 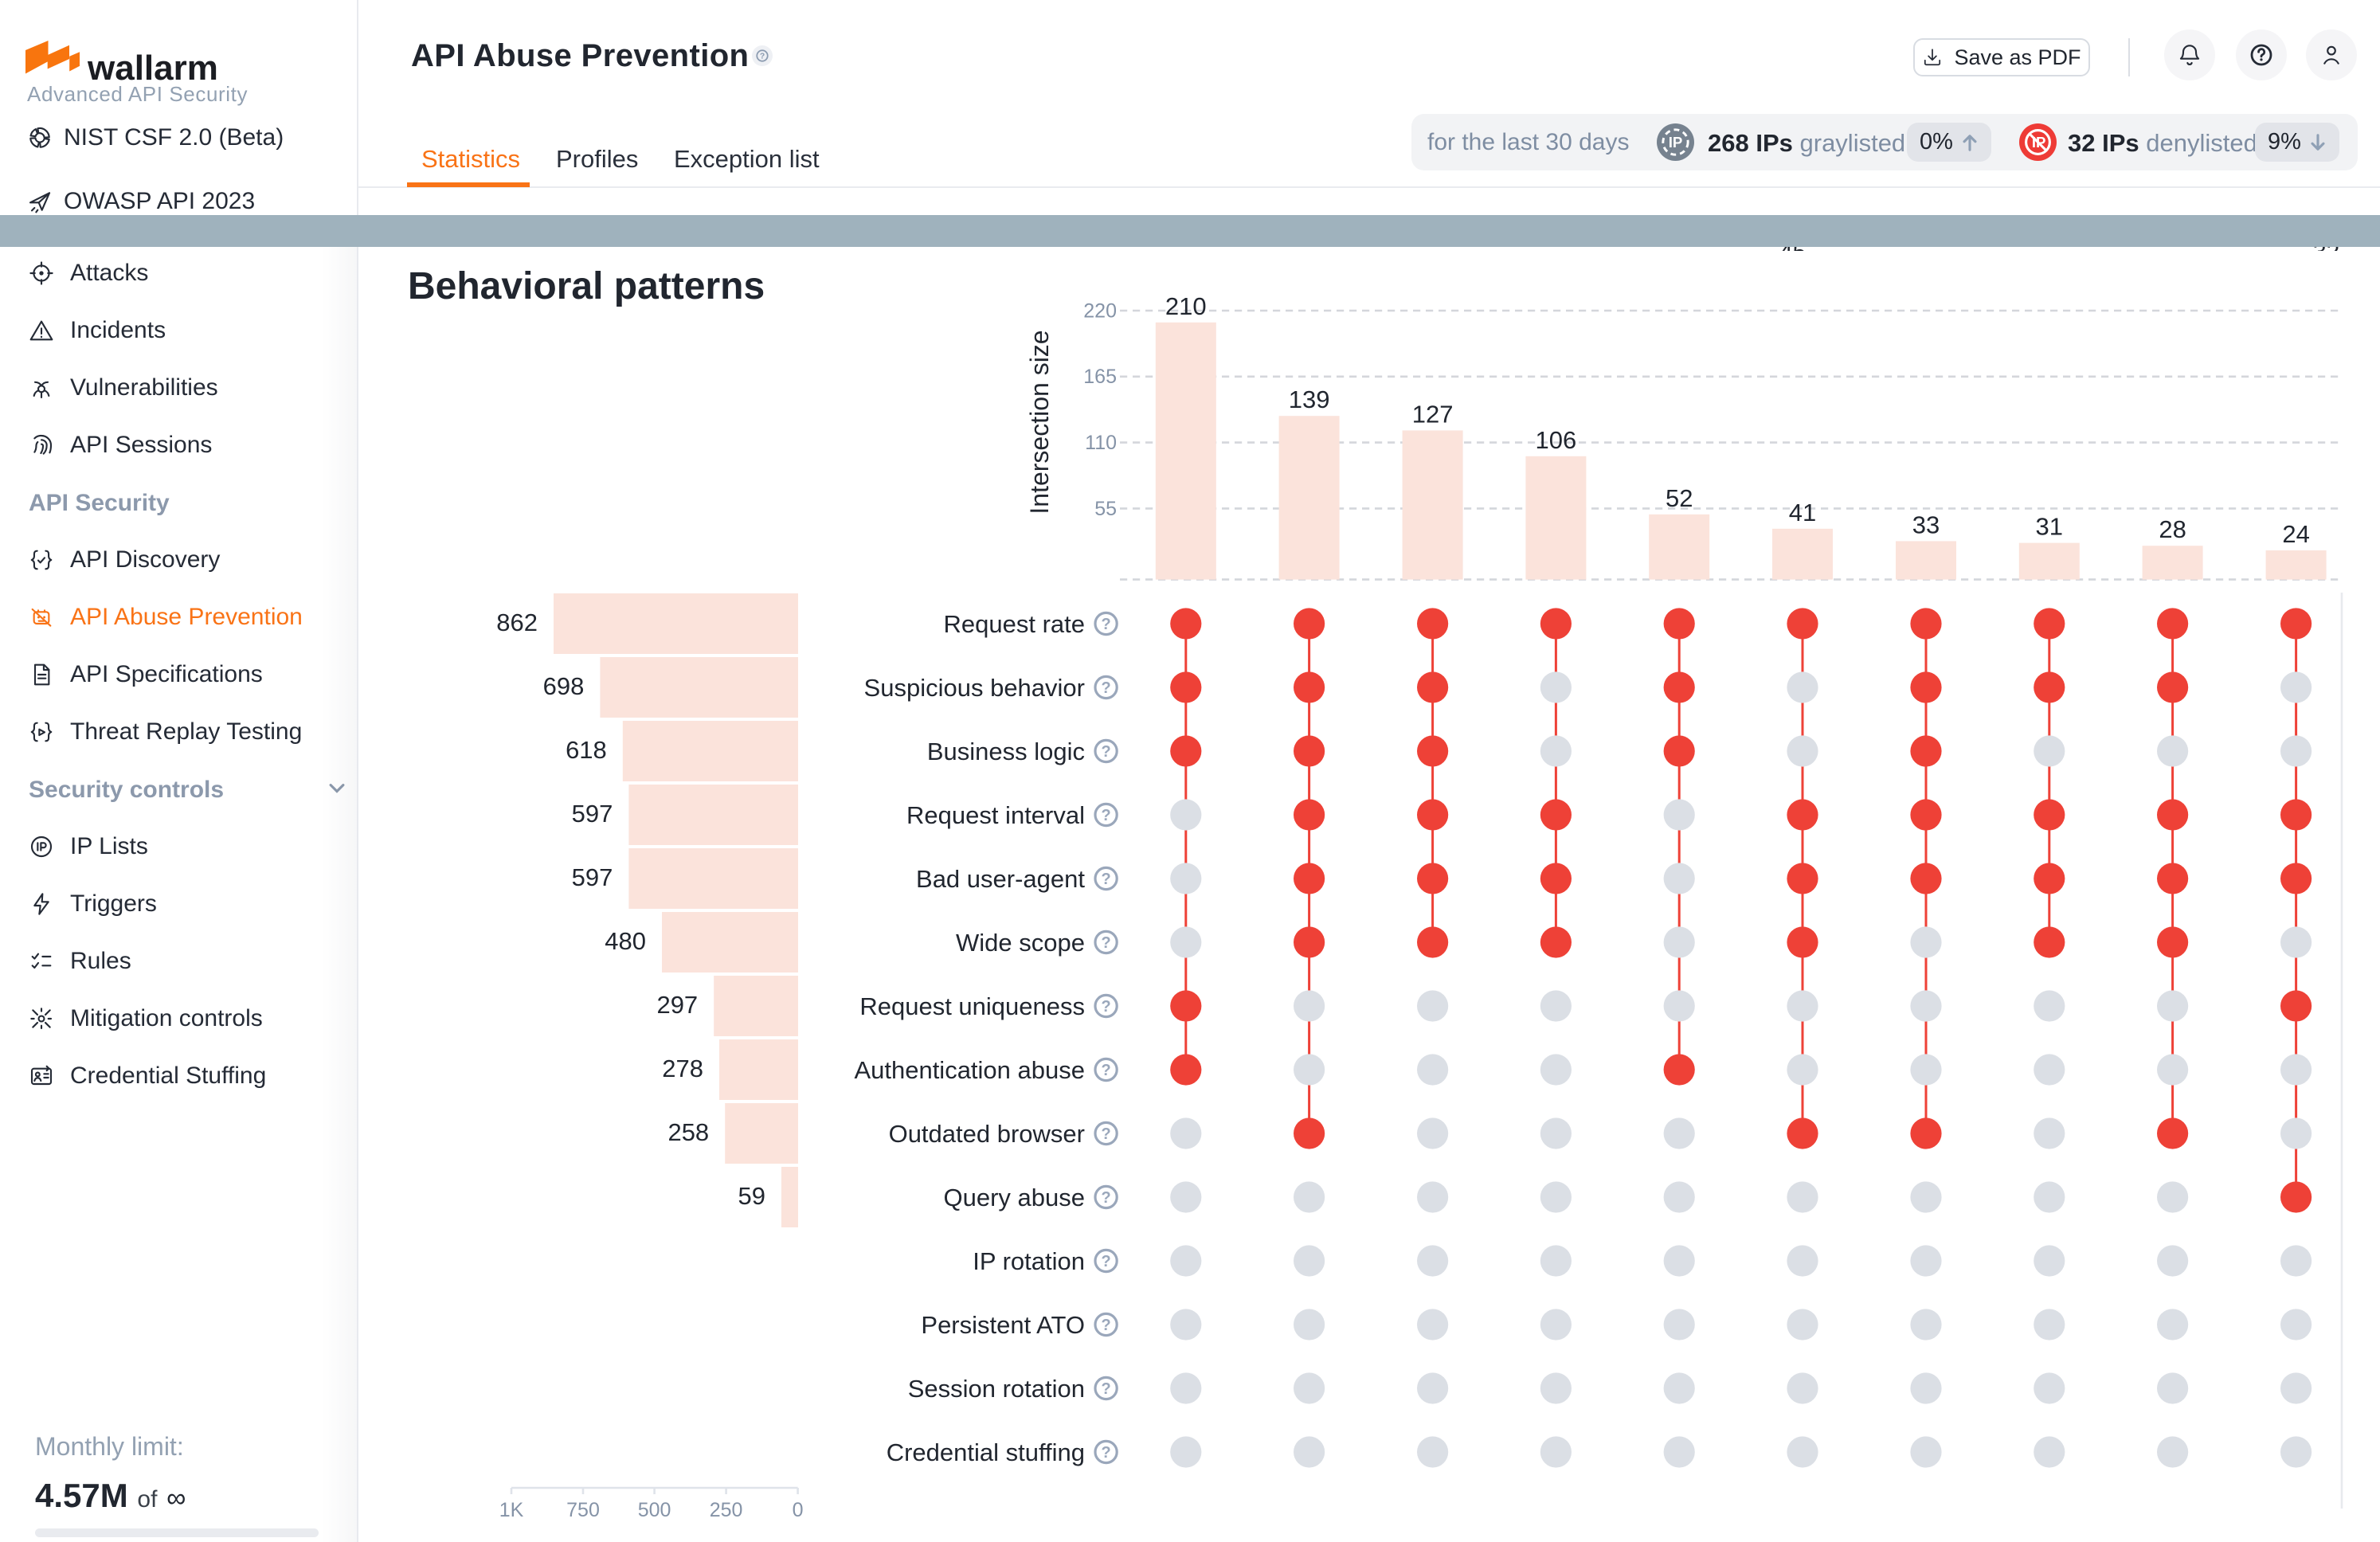 What do you see at coordinates (1100, 311) in the screenshot?
I see `svg-text: 220` at bounding box center [1100, 311].